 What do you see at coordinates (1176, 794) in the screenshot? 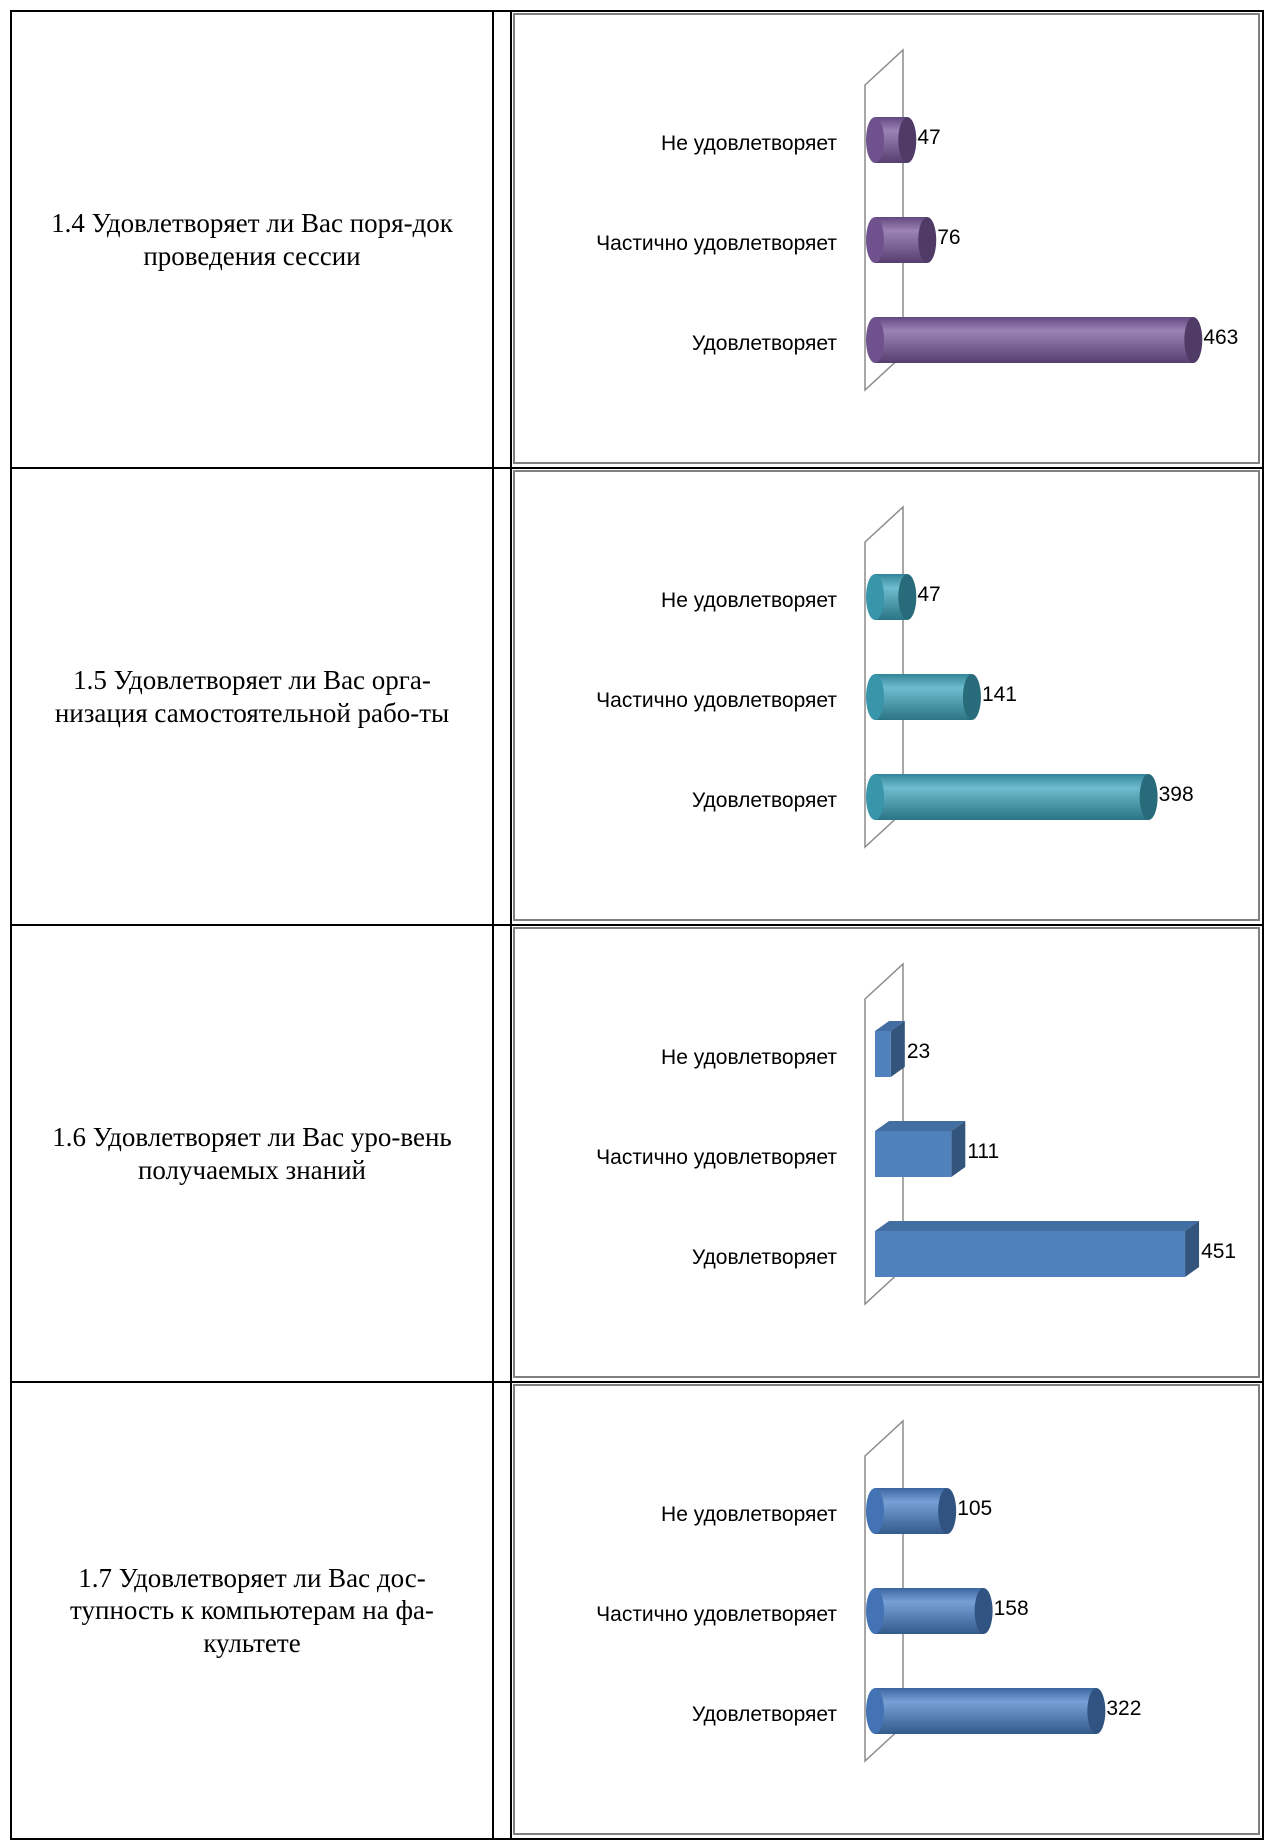
I see `data-label: 398` at bounding box center [1176, 794].